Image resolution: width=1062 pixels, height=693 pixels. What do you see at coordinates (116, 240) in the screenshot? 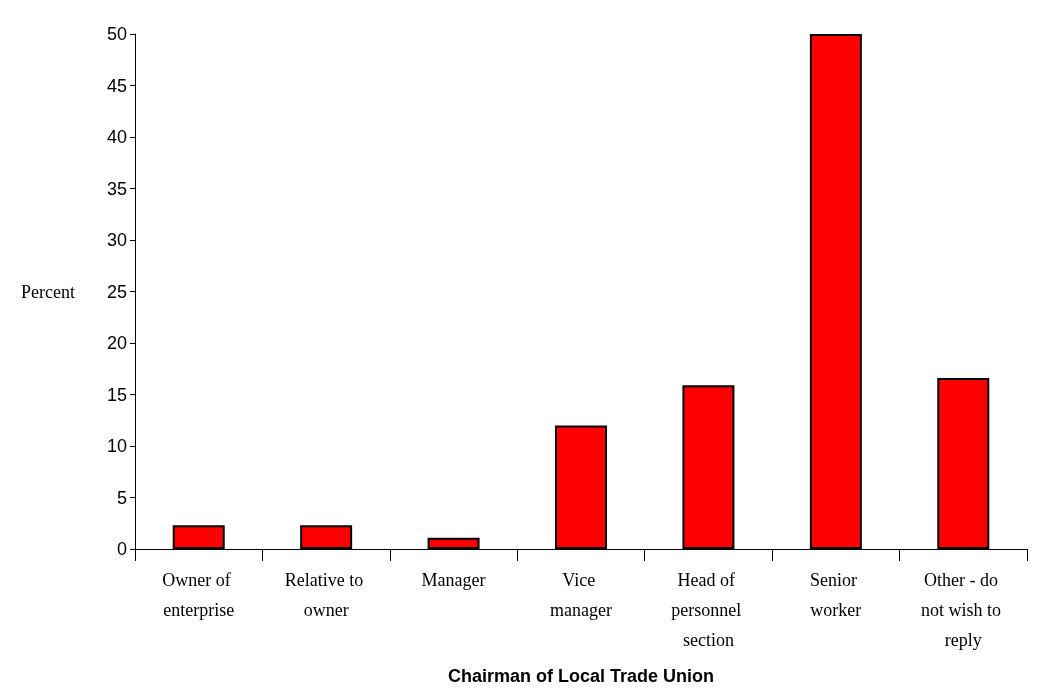
I see `y-tick-label: 30` at bounding box center [116, 240].